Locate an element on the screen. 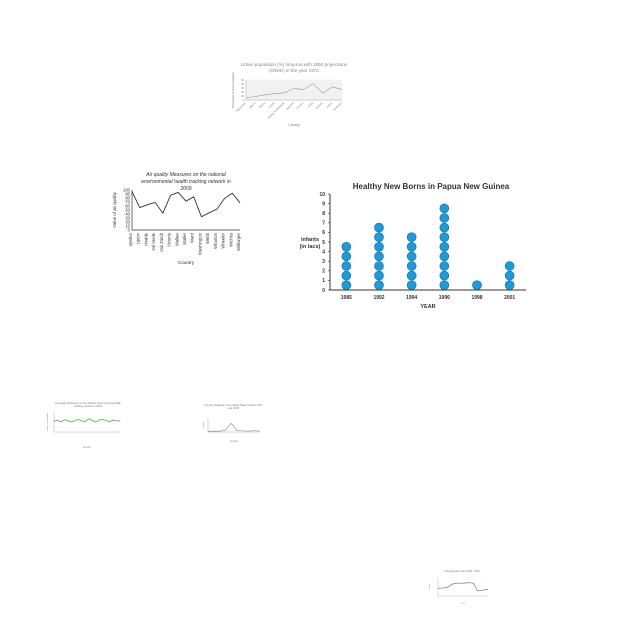 This screenshot has width=640, height=640. y-axis-label: infants is located at coordinates (310, 240).